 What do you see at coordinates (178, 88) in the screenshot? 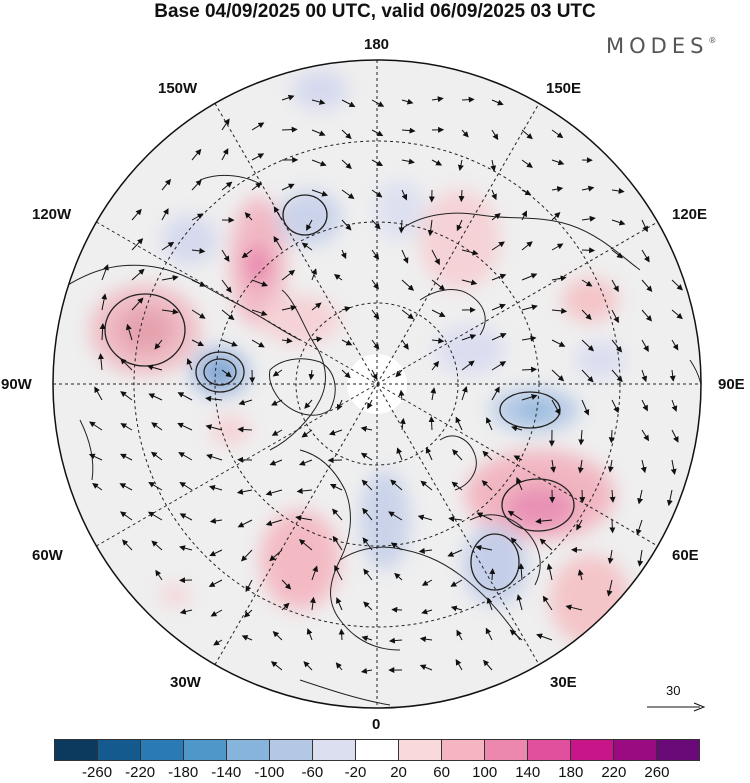
I see `lon-label-150w: 150W` at bounding box center [178, 88].